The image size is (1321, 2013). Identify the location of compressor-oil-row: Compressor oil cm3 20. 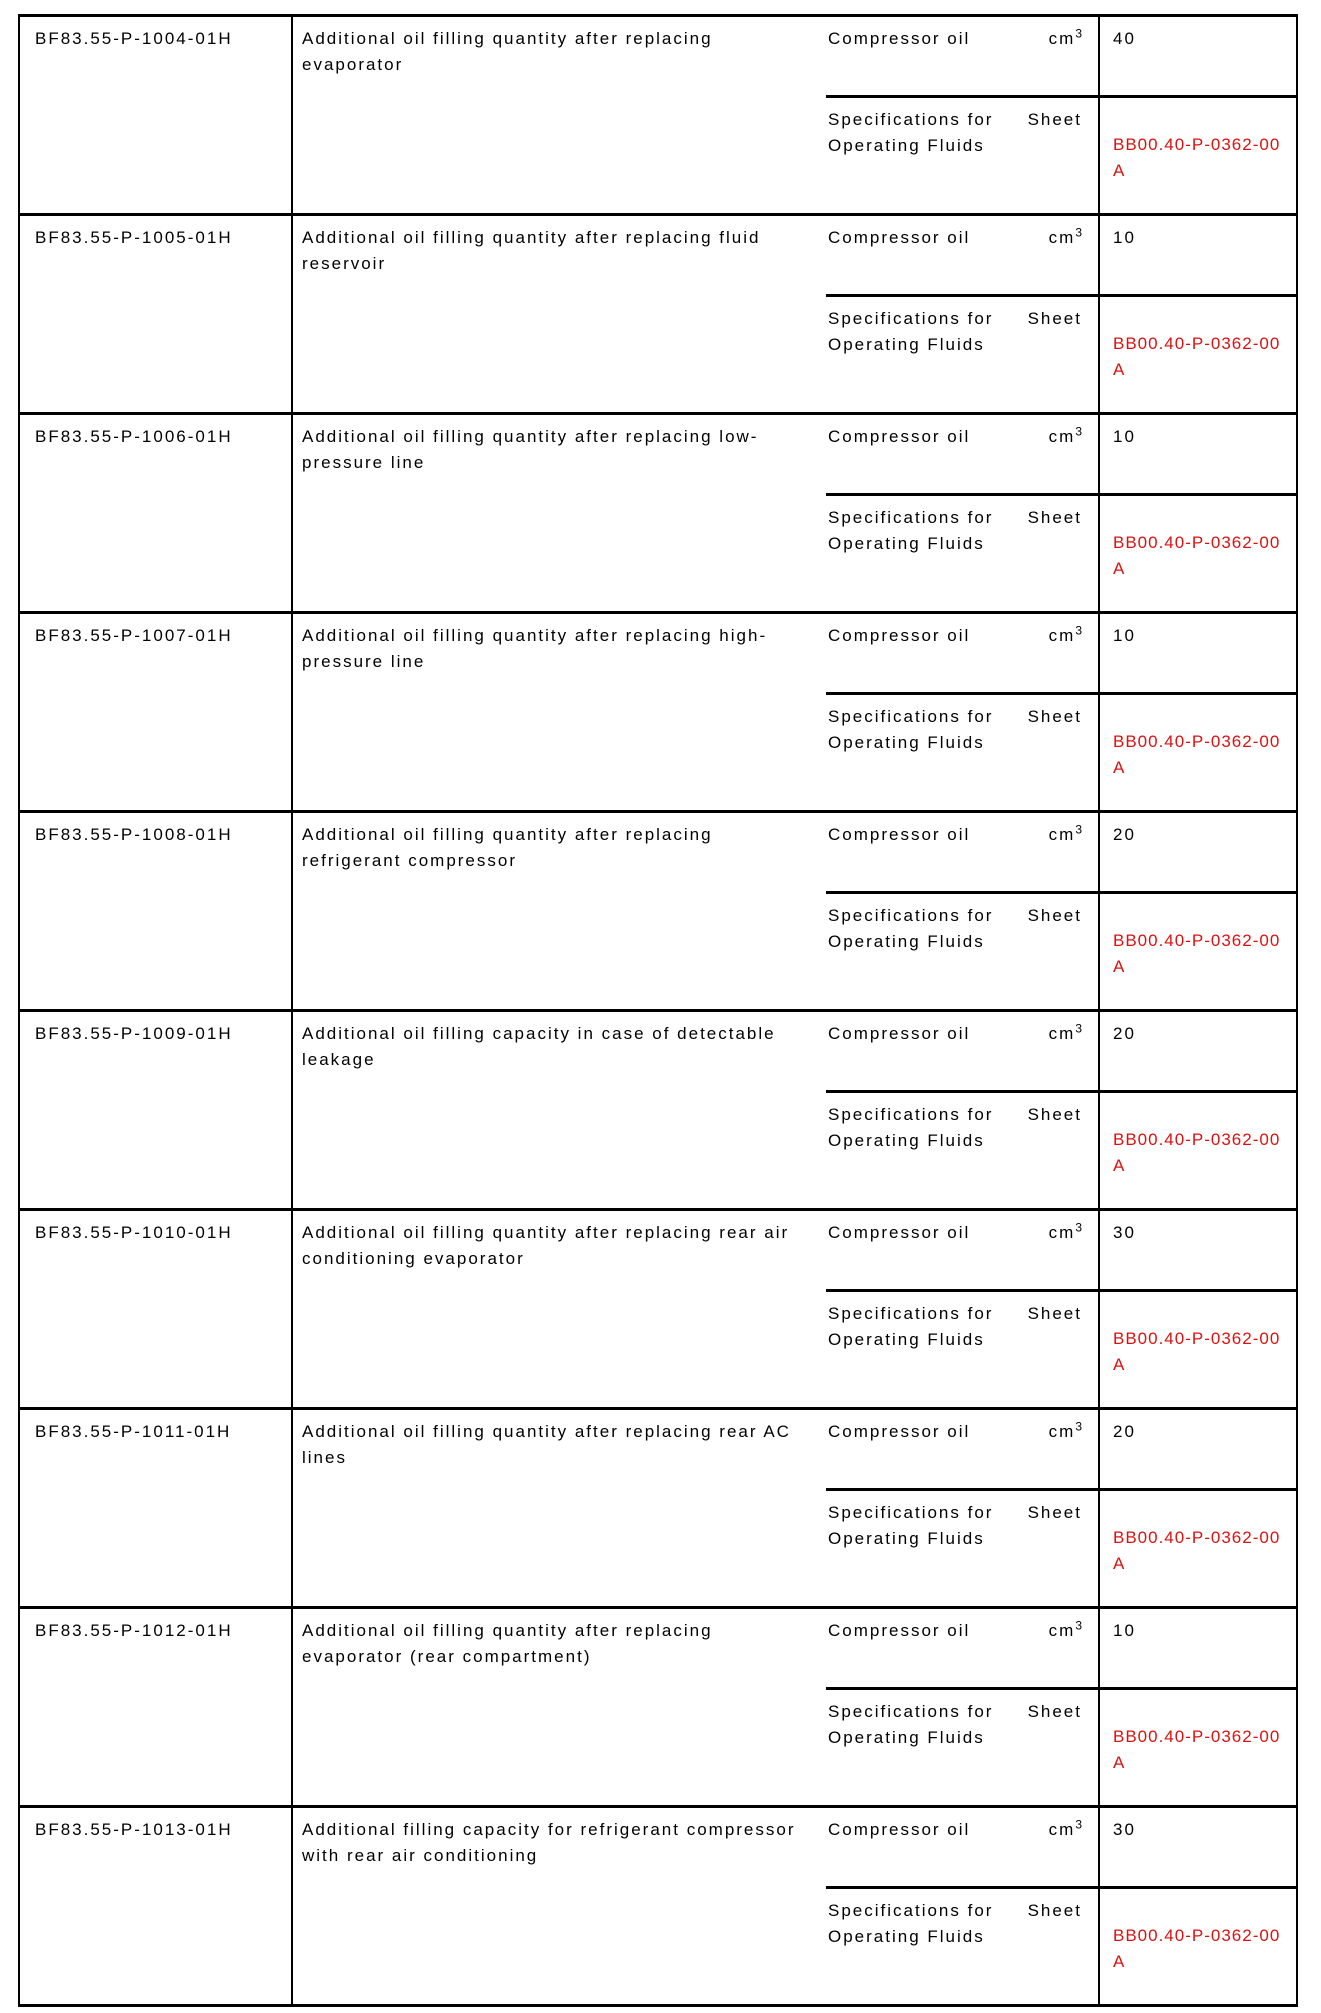
(1061, 1450).